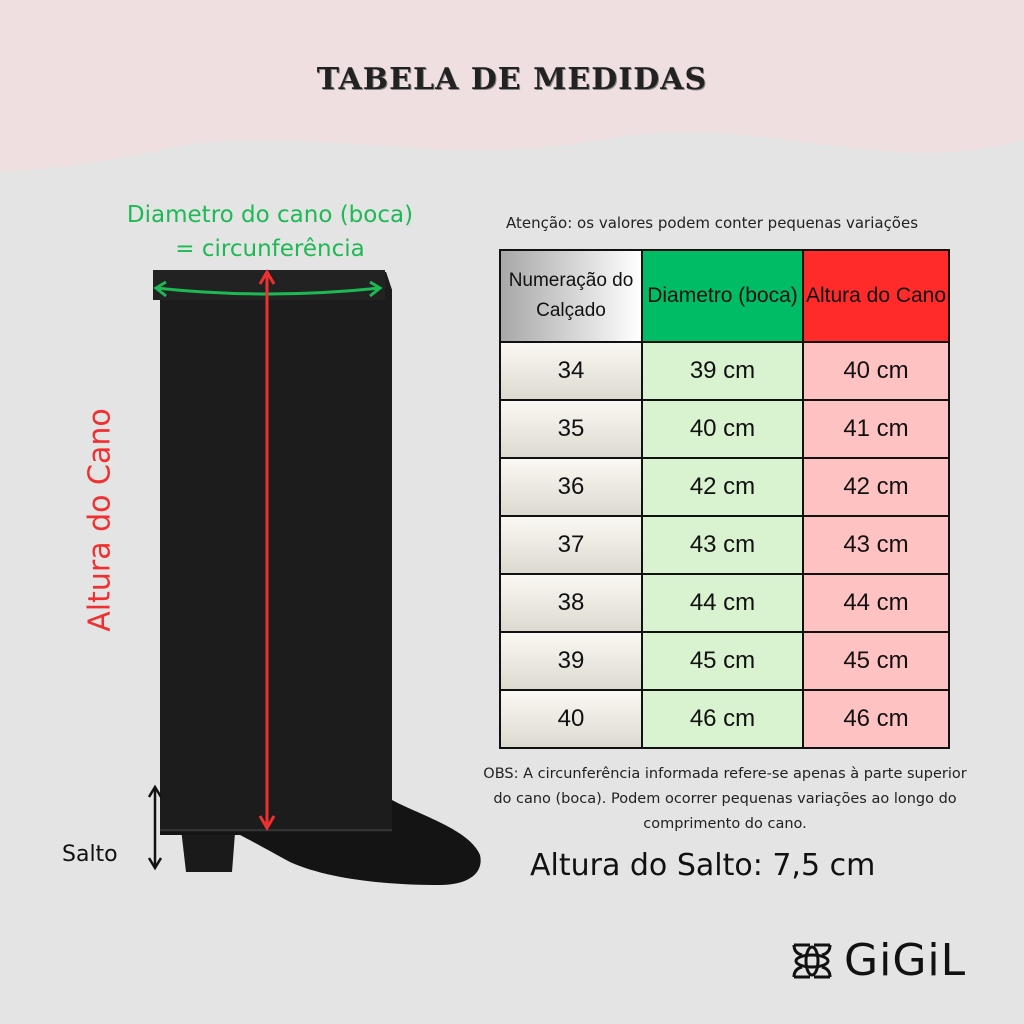 Image resolution: width=1024 pixels, height=1024 pixels. What do you see at coordinates (571, 296) in the screenshot?
I see `header-size: Numeração do Calçado` at bounding box center [571, 296].